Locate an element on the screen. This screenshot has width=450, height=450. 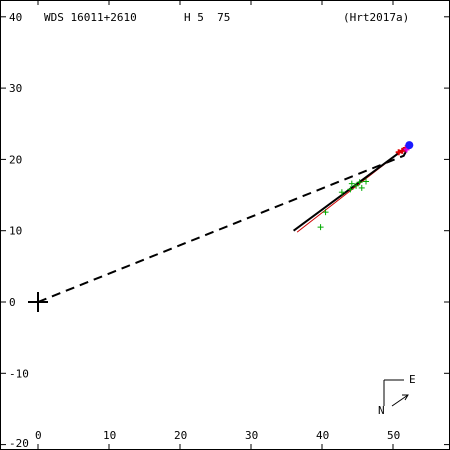
header-discoverer: H 5 75 is located at coordinates (207, 17).